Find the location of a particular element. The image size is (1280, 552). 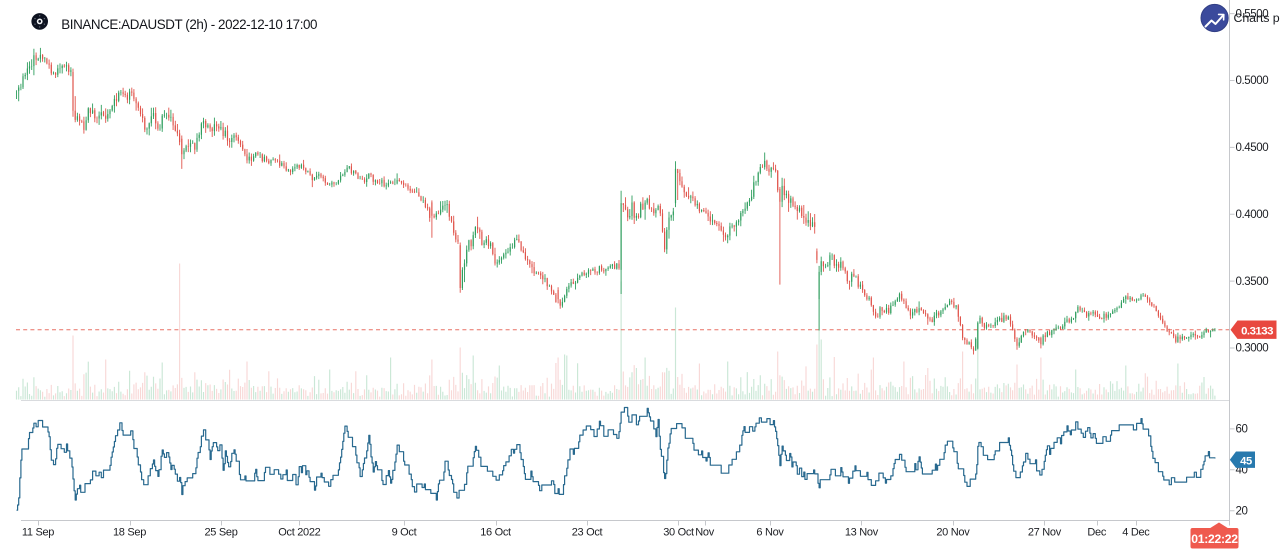

svg-text: 0.4500 is located at coordinates (1252, 148).